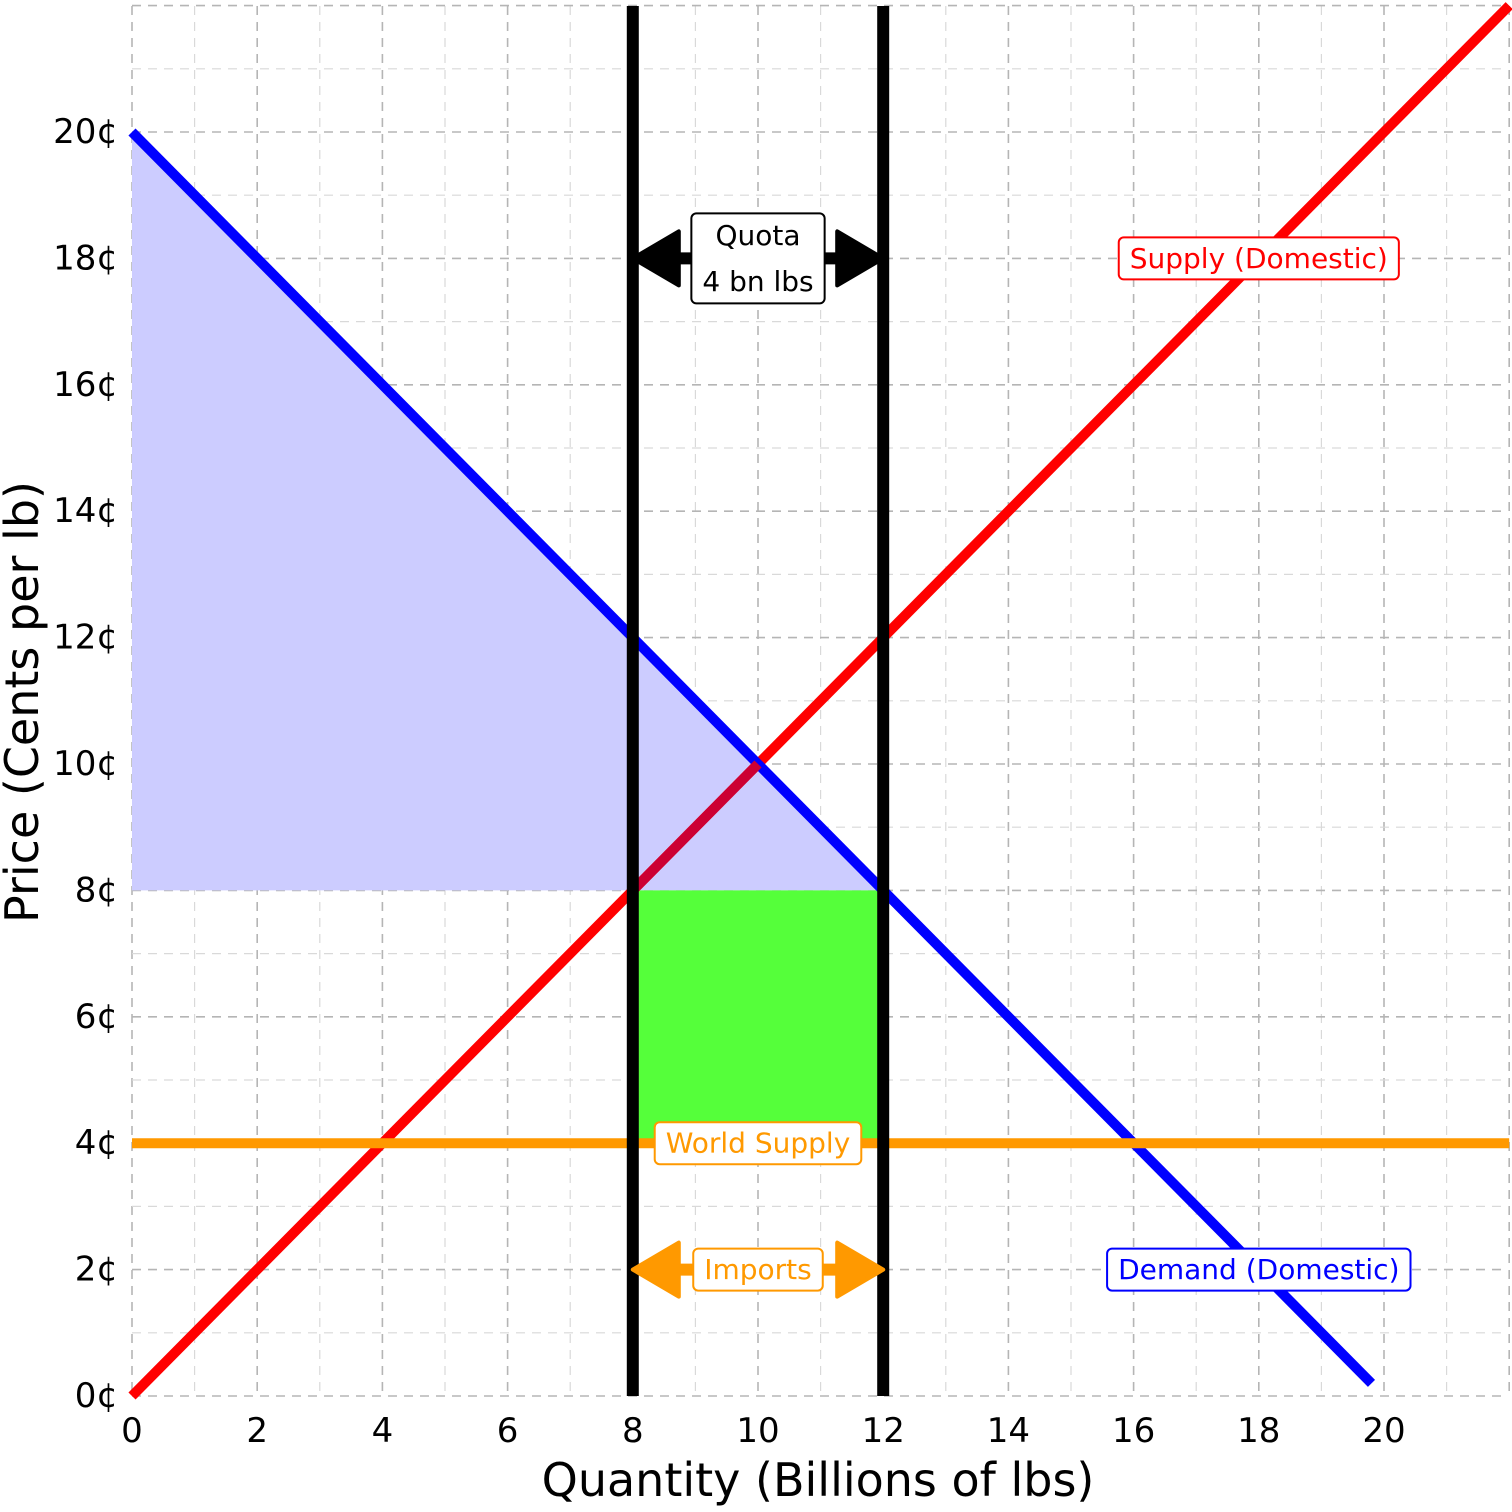  Describe the element at coordinates (257, 1431) in the screenshot. I see `x-tick-label: 2` at that location.